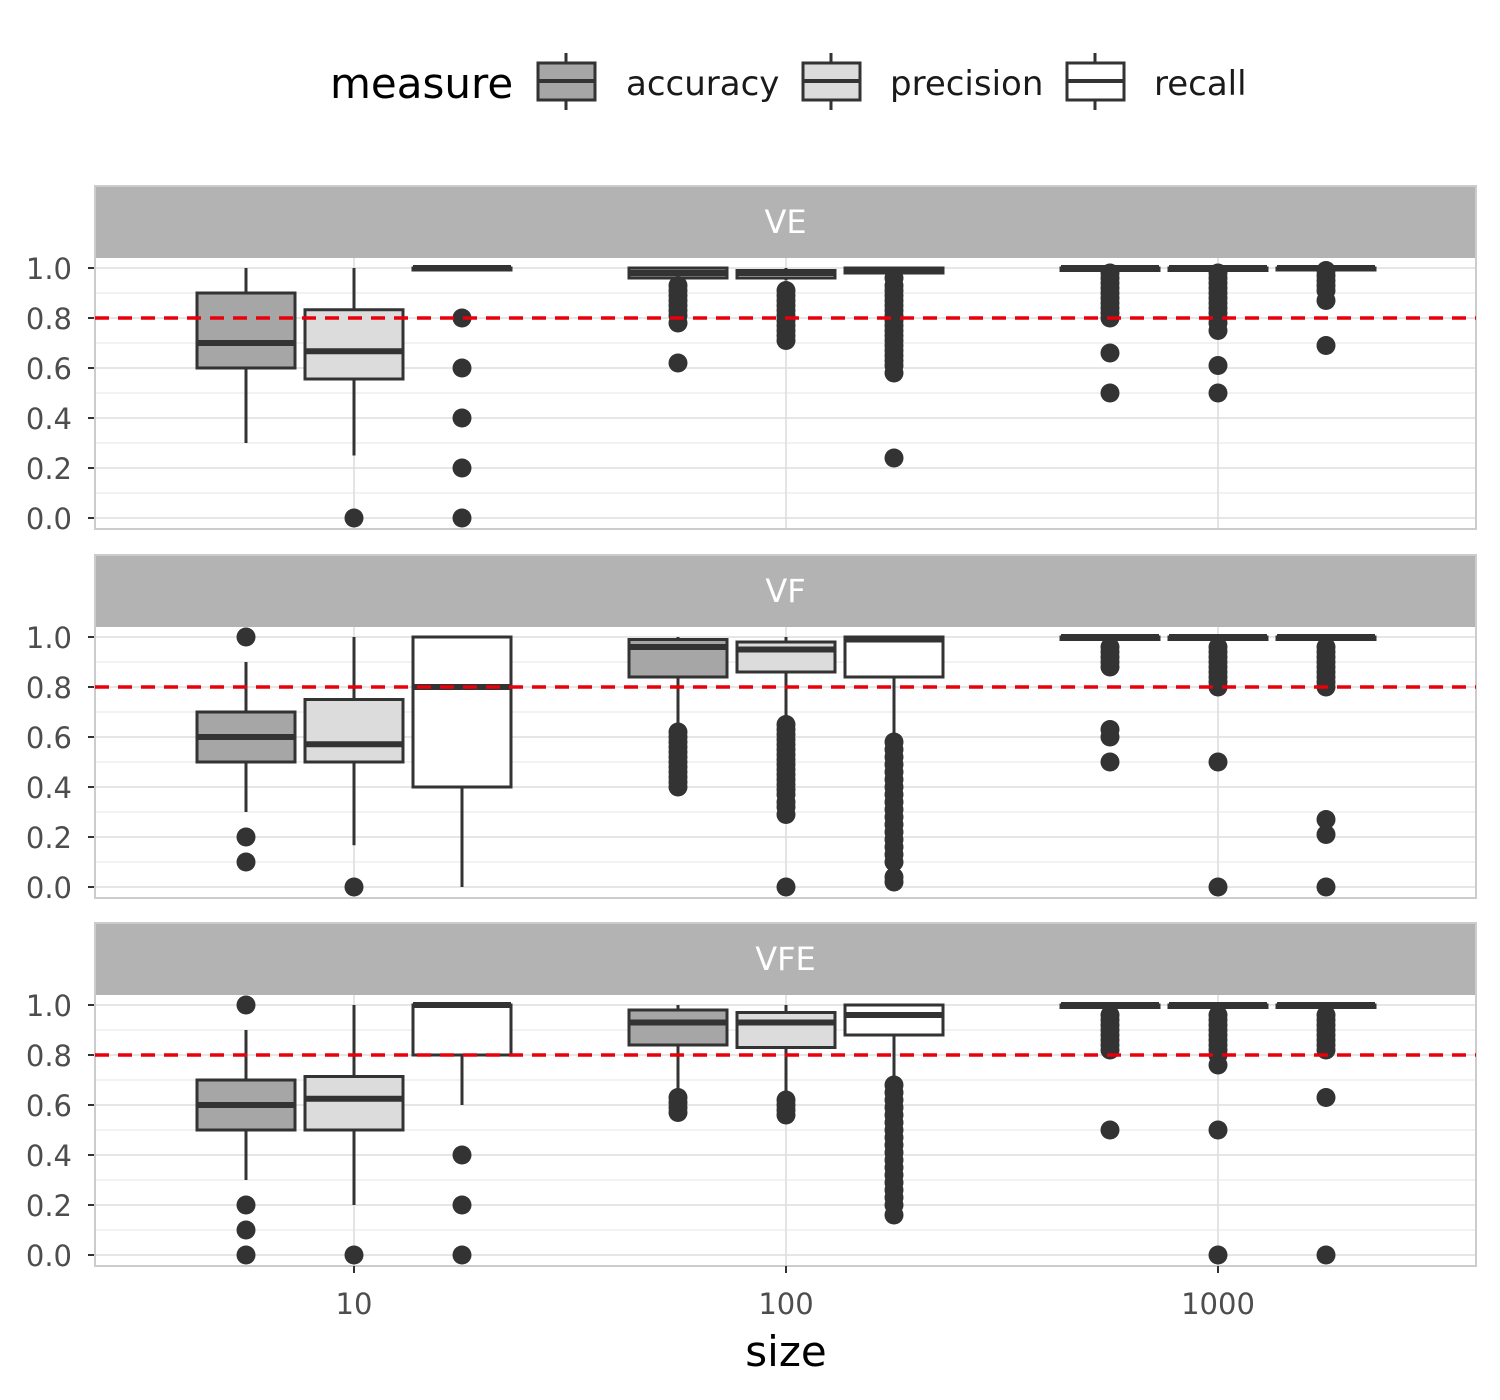 This screenshot has width=1500, height=1400. Describe the element at coordinates (49, 1056) in the screenshot. I see `y-tick-label: 0.8` at that location.